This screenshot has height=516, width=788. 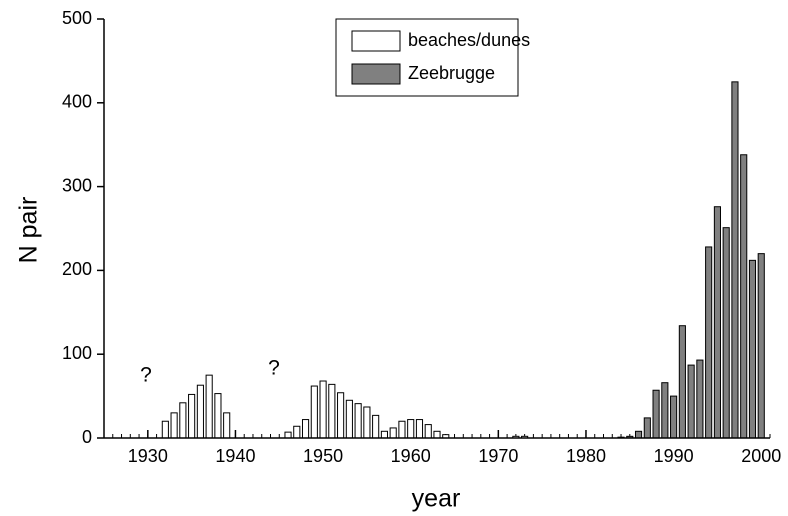 What do you see at coordinates (761, 456) in the screenshot?
I see `x-tick-label: 2000` at bounding box center [761, 456].